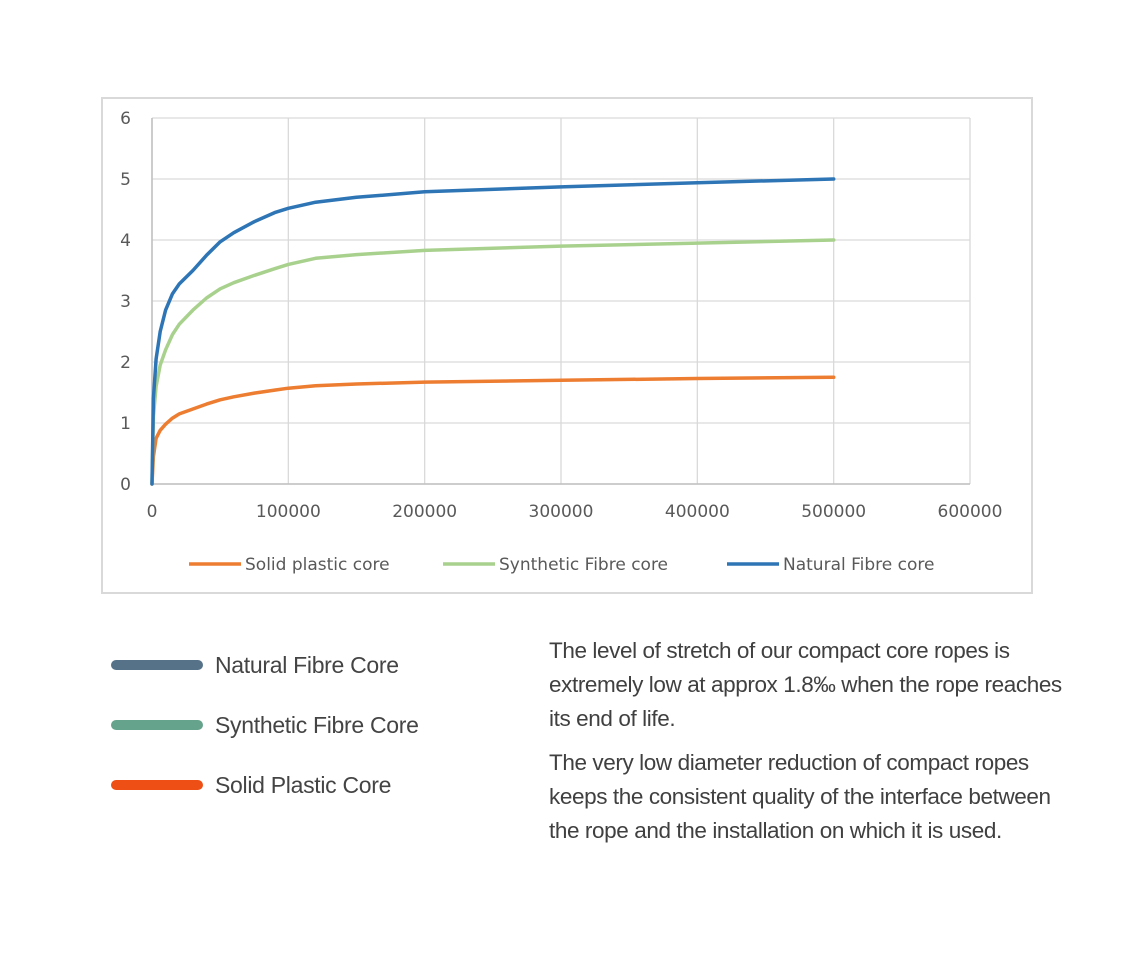 This screenshot has height=958, width=1125. Describe the element at coordinates (125, 485) in the screenshot. I see `y-tick-label: 0` at that location.